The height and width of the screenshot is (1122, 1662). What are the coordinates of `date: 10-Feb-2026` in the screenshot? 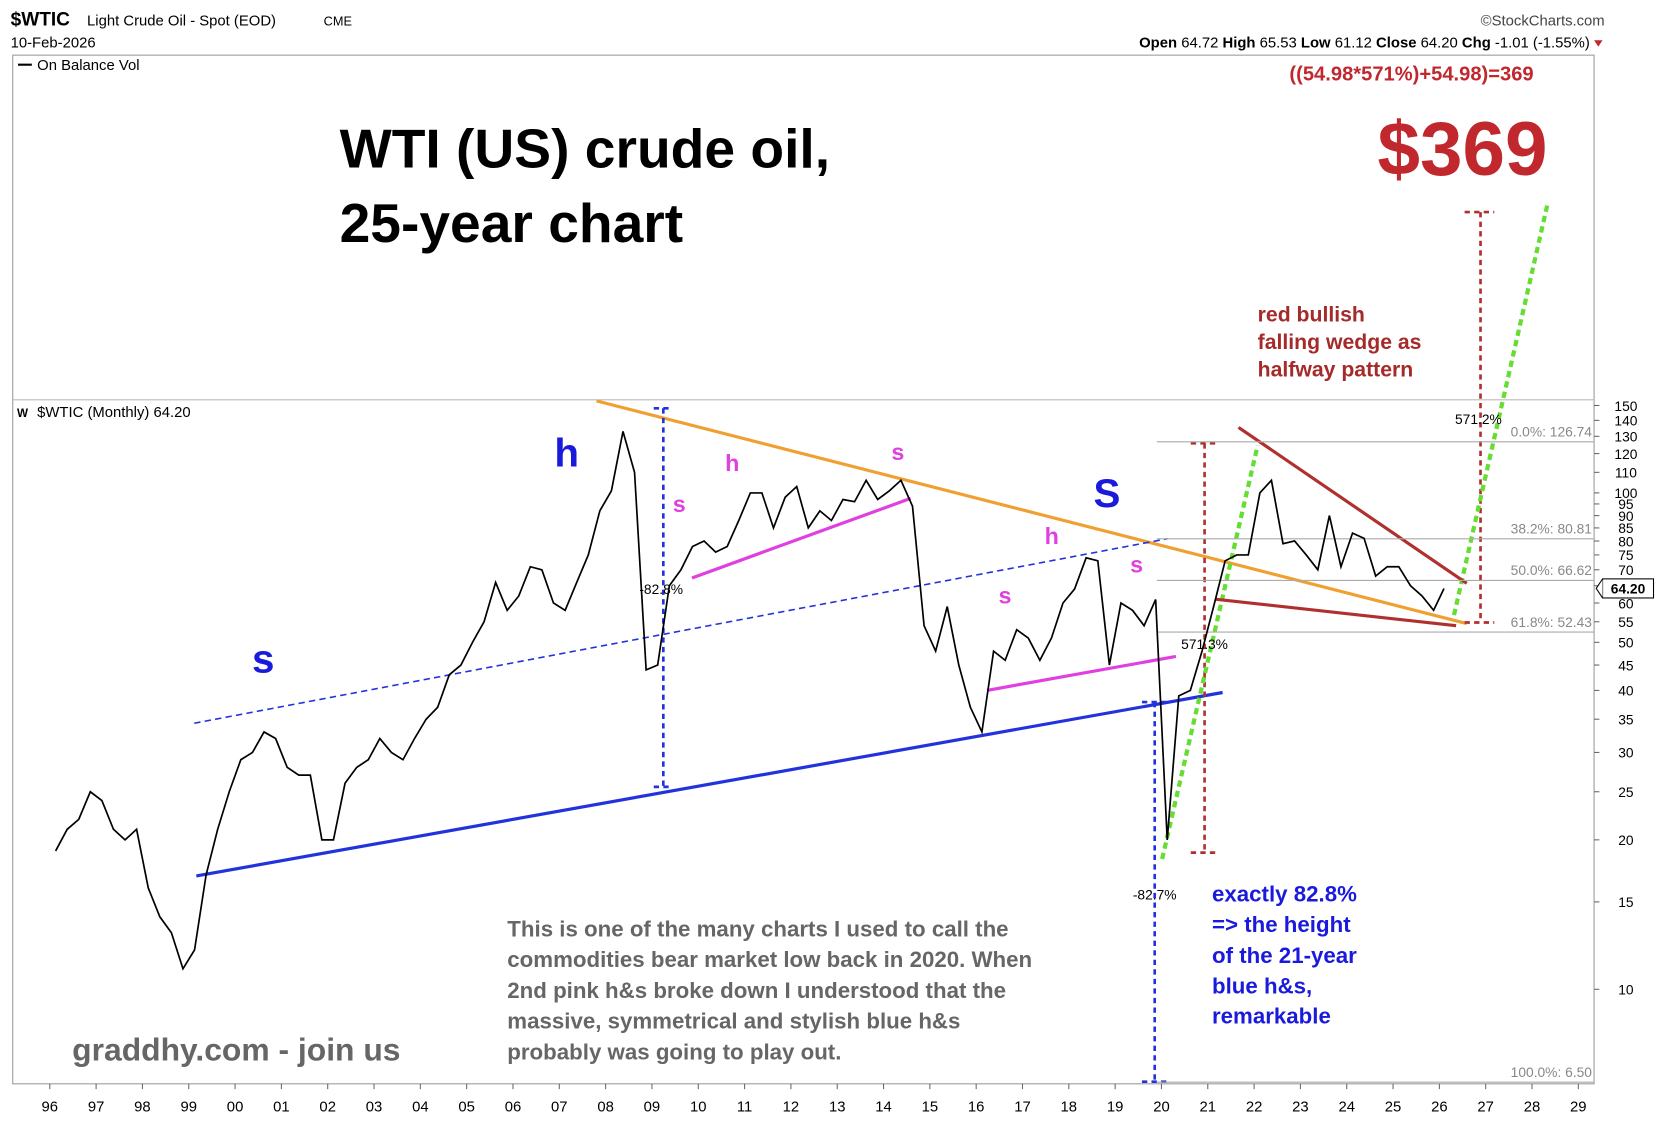 It's located at (53, 44).